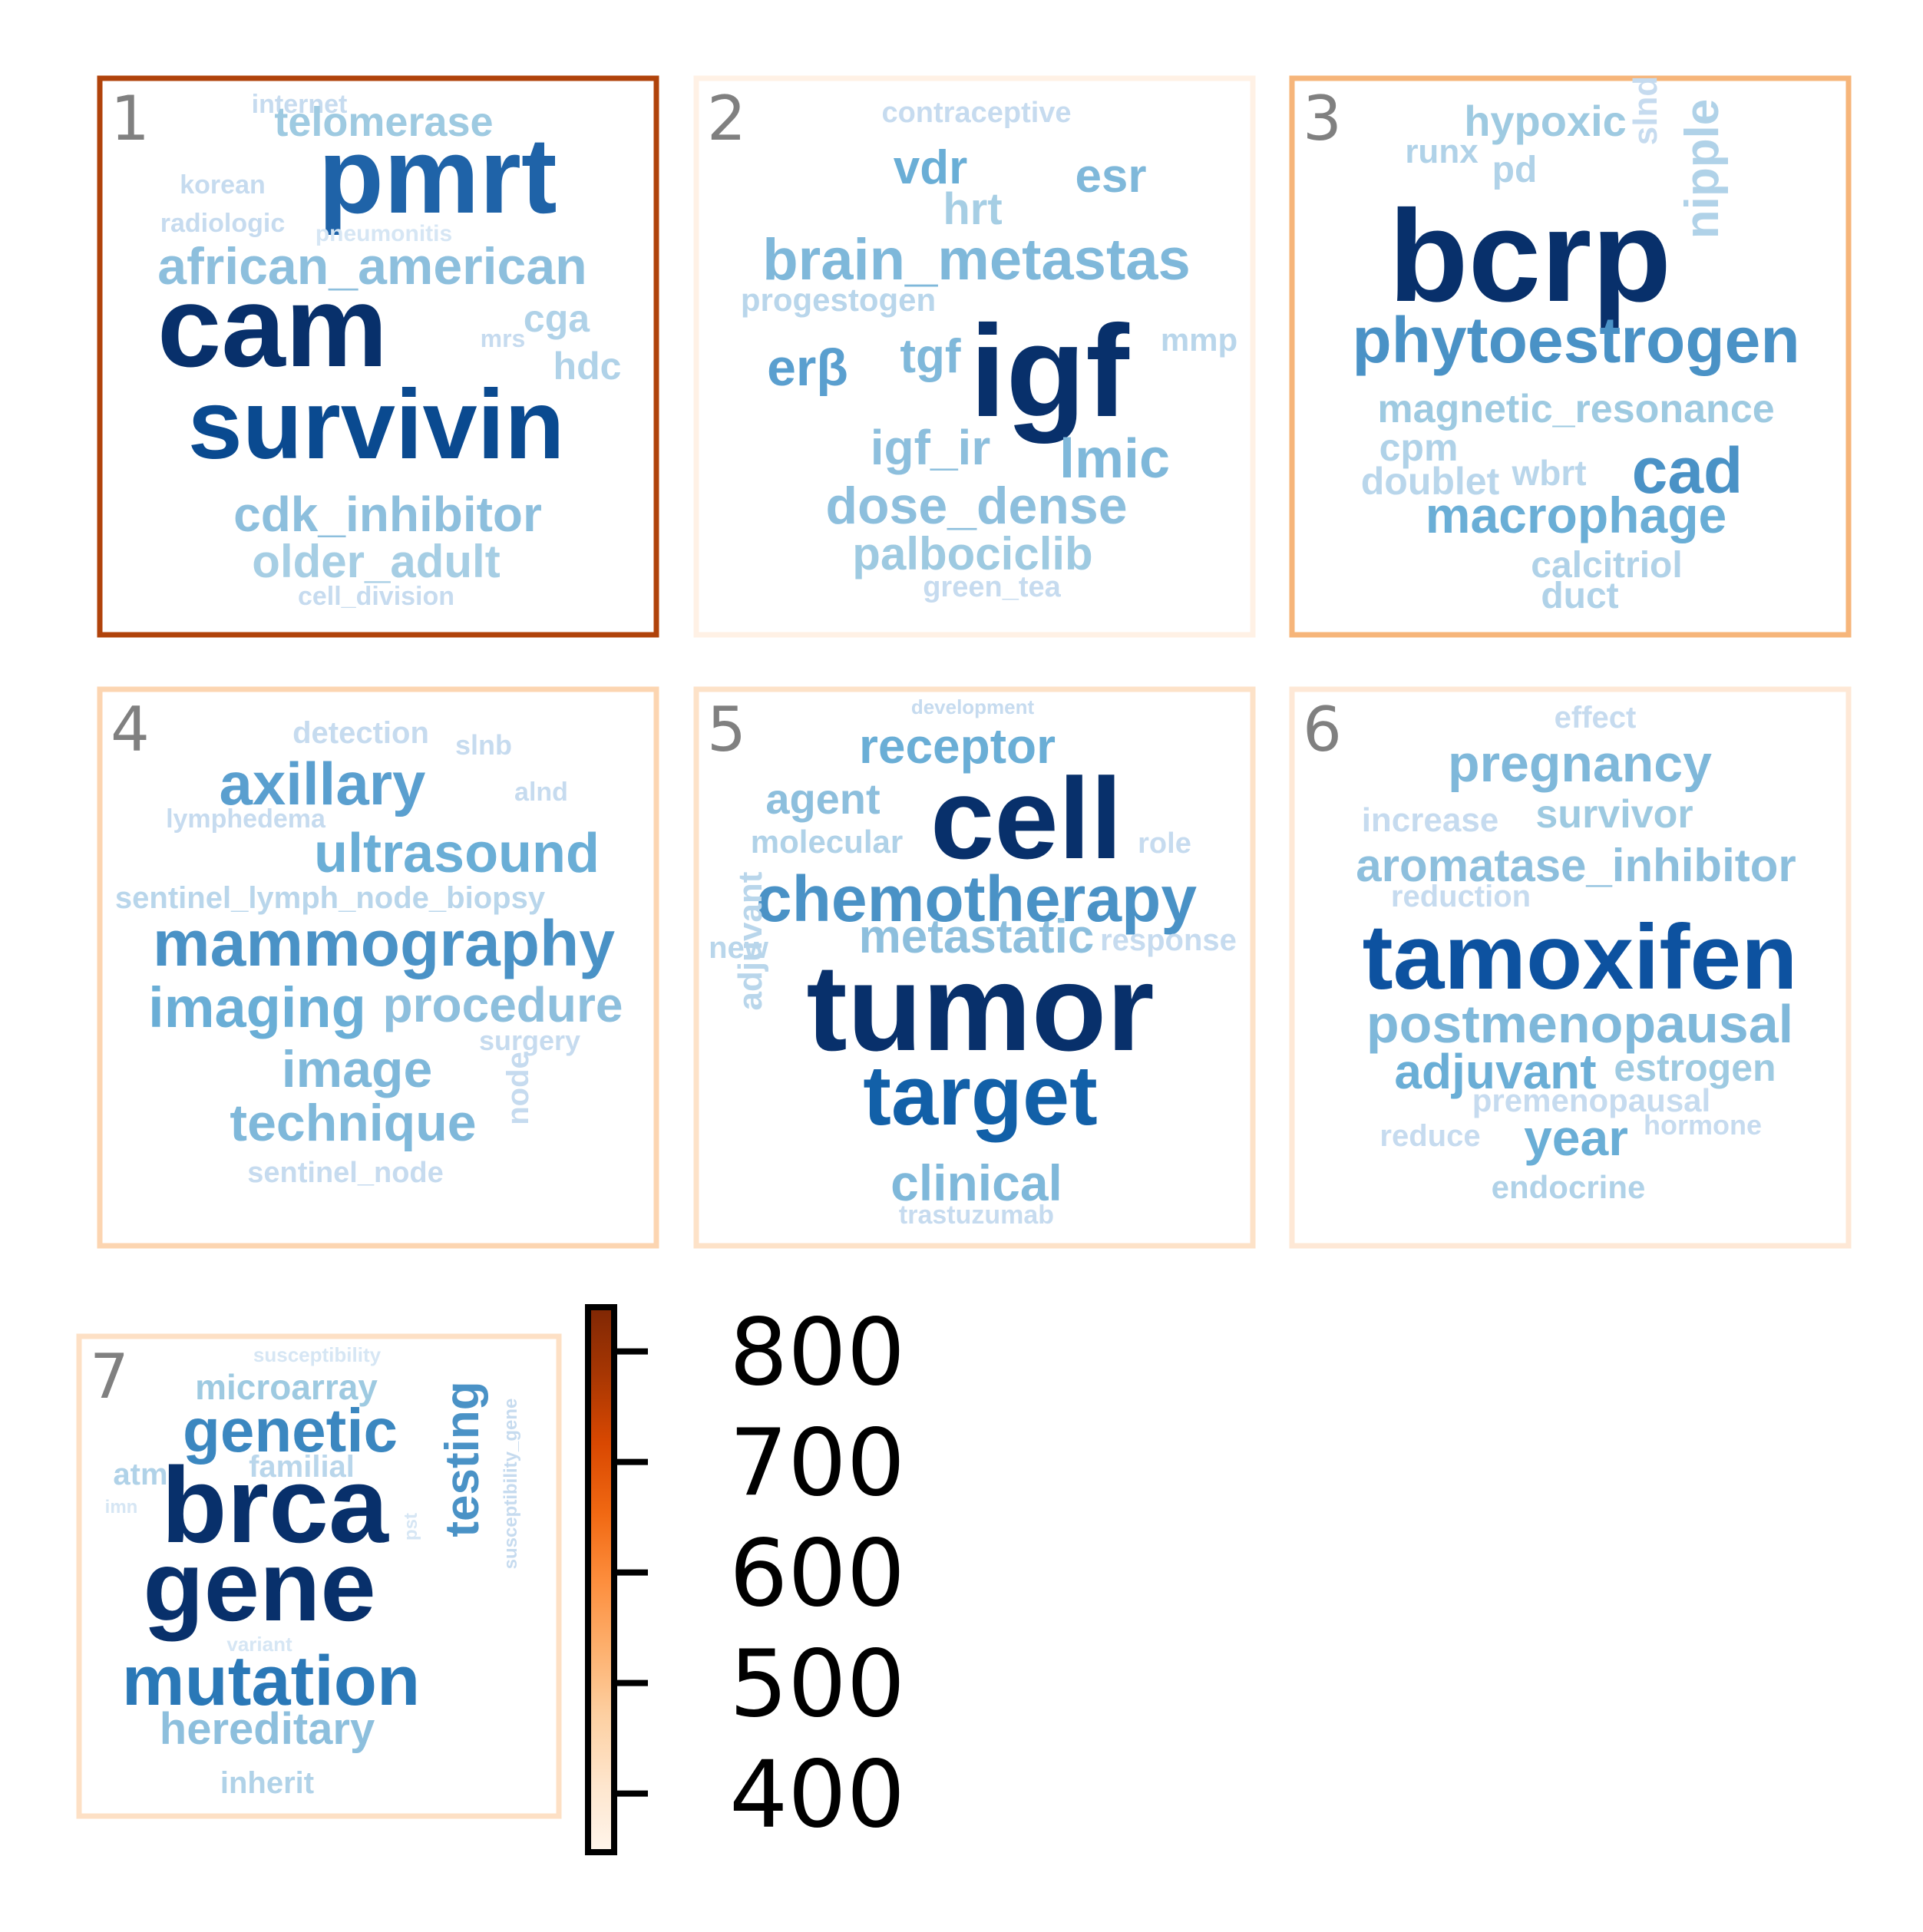 The image size is (1923, 1932). What do you see at coordinates (1430, 820) in the screenshot?
I see `word-increase: increase` at bounding box center [1430, 820].